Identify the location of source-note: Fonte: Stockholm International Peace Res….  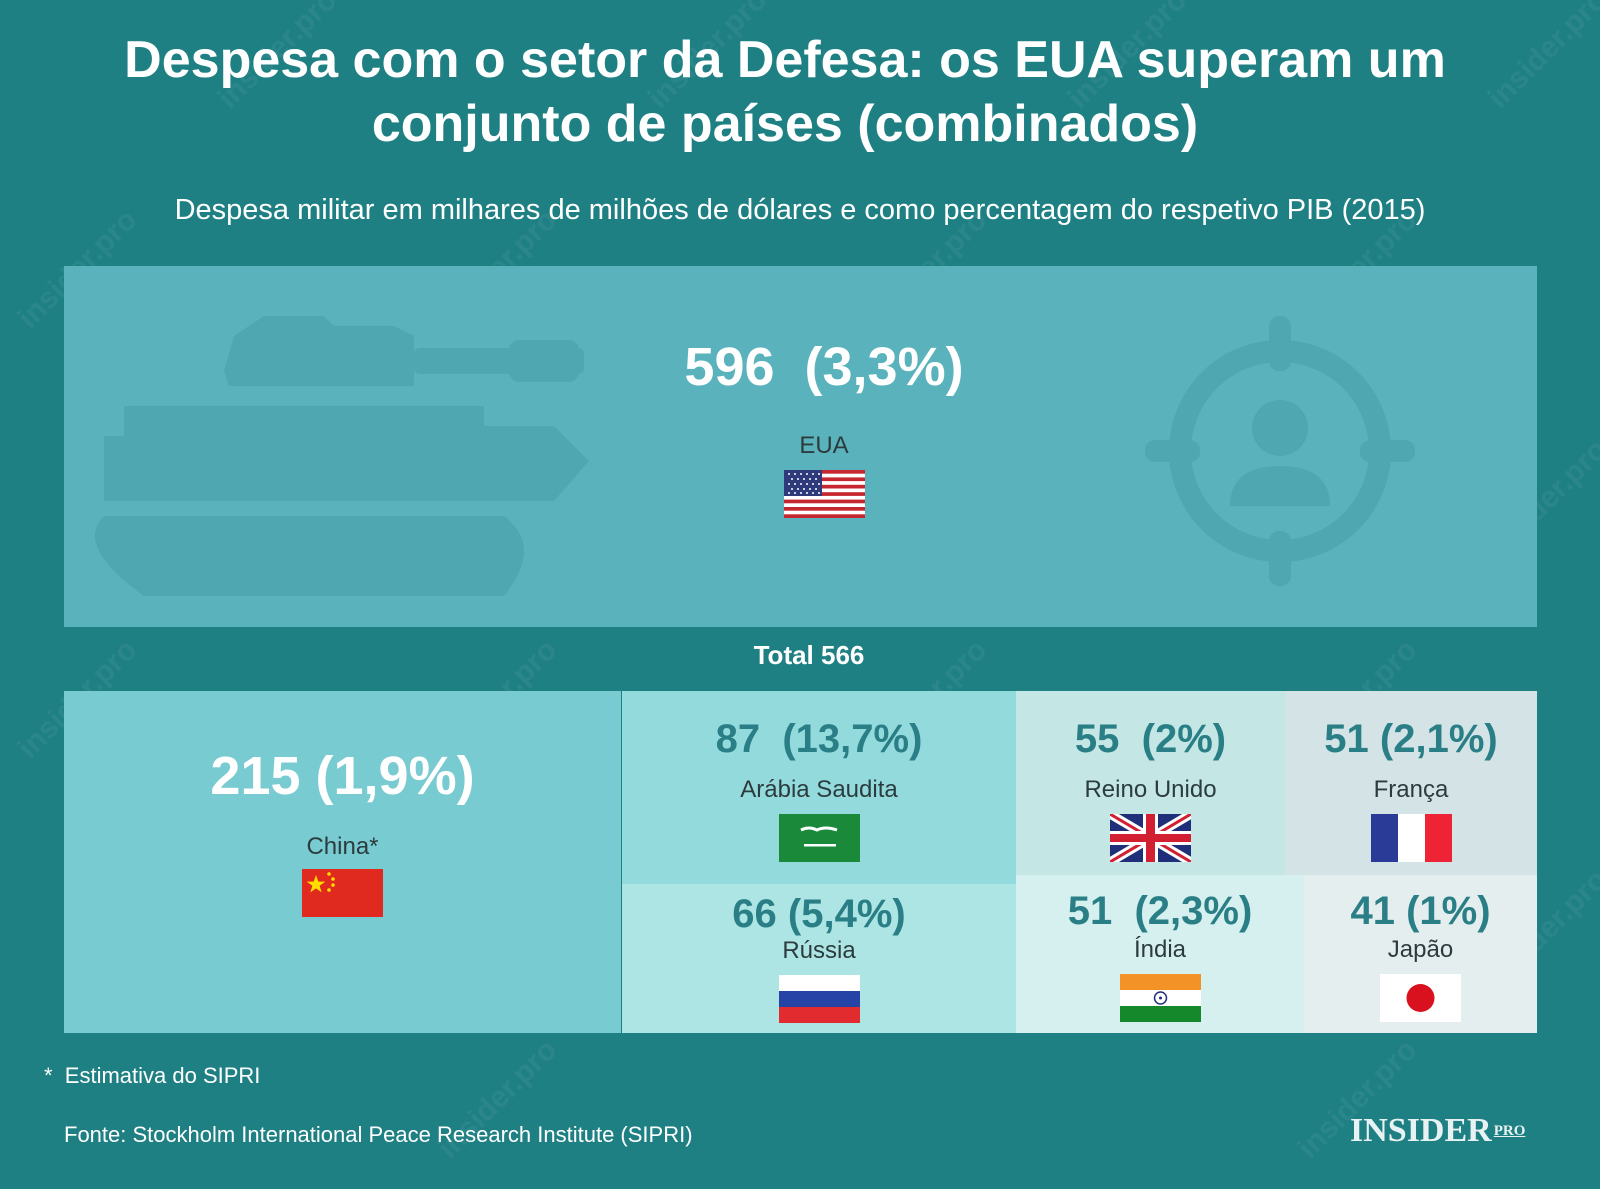
(378, 1134).